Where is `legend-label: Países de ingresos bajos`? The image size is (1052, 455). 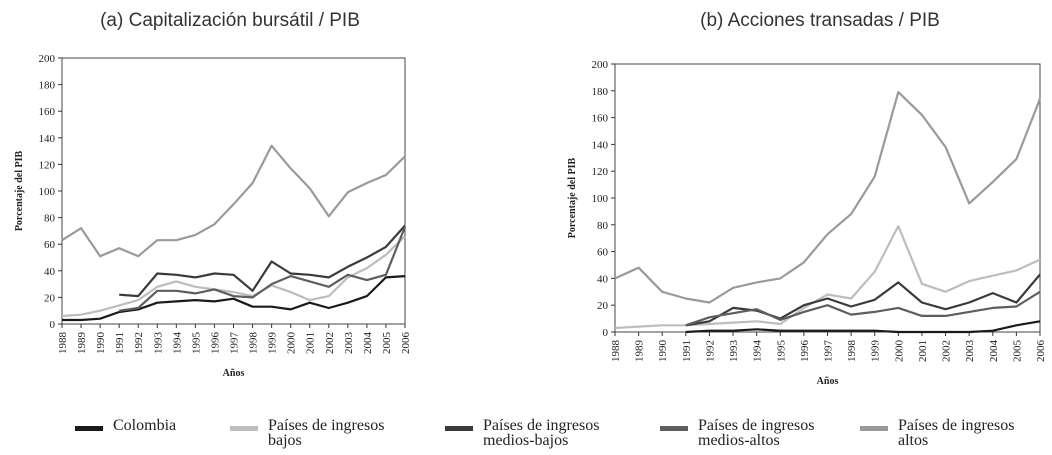 legend-label: Países de ingresos bajos is located at coordinates (326, 433).